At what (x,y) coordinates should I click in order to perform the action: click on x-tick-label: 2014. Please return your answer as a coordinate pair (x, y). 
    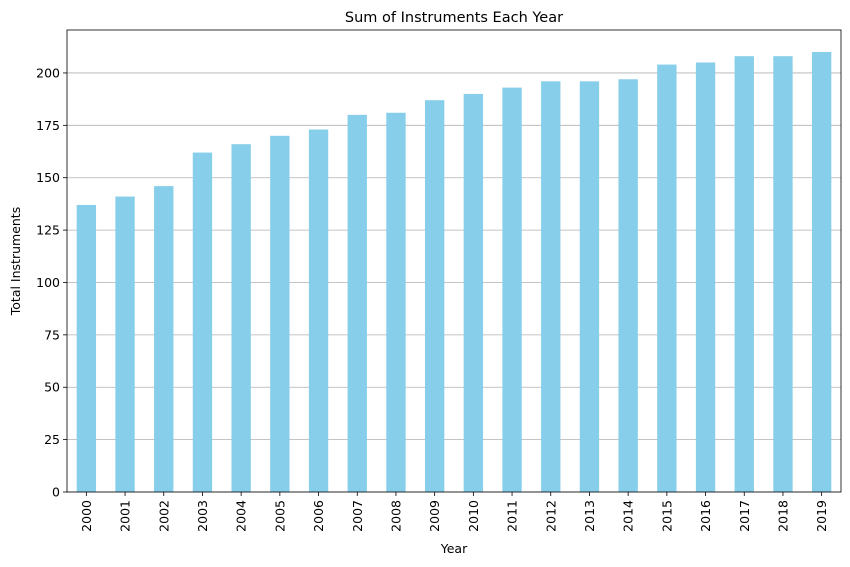
    Looking at the image, I should click on (628, 516).